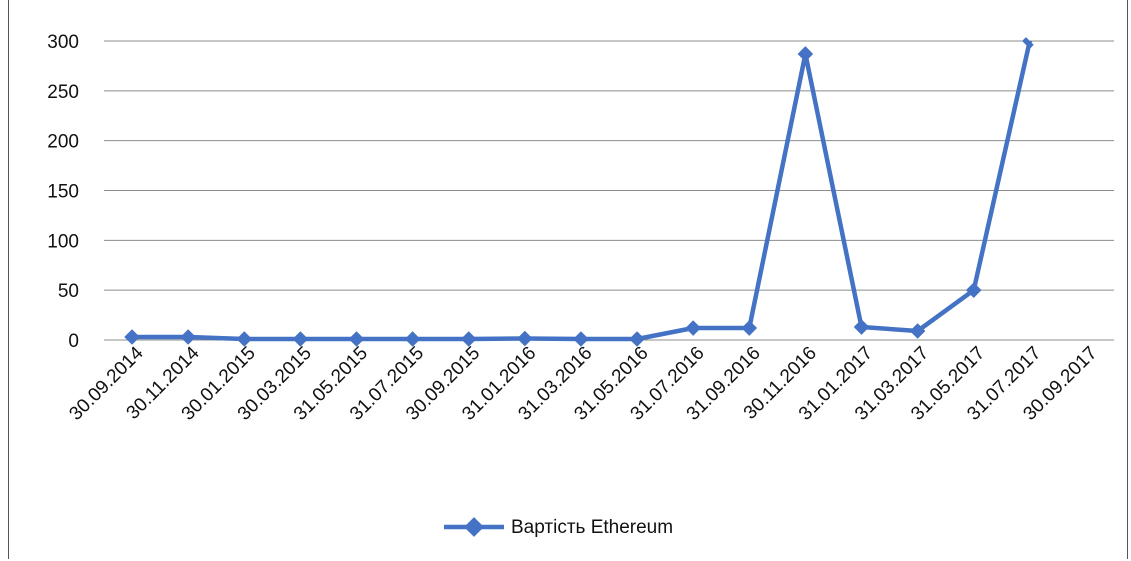  What do you see at coordinates (63, 241) in the screenshot?
I see `y-tick-label: 100` at bounding box center [63, 241].